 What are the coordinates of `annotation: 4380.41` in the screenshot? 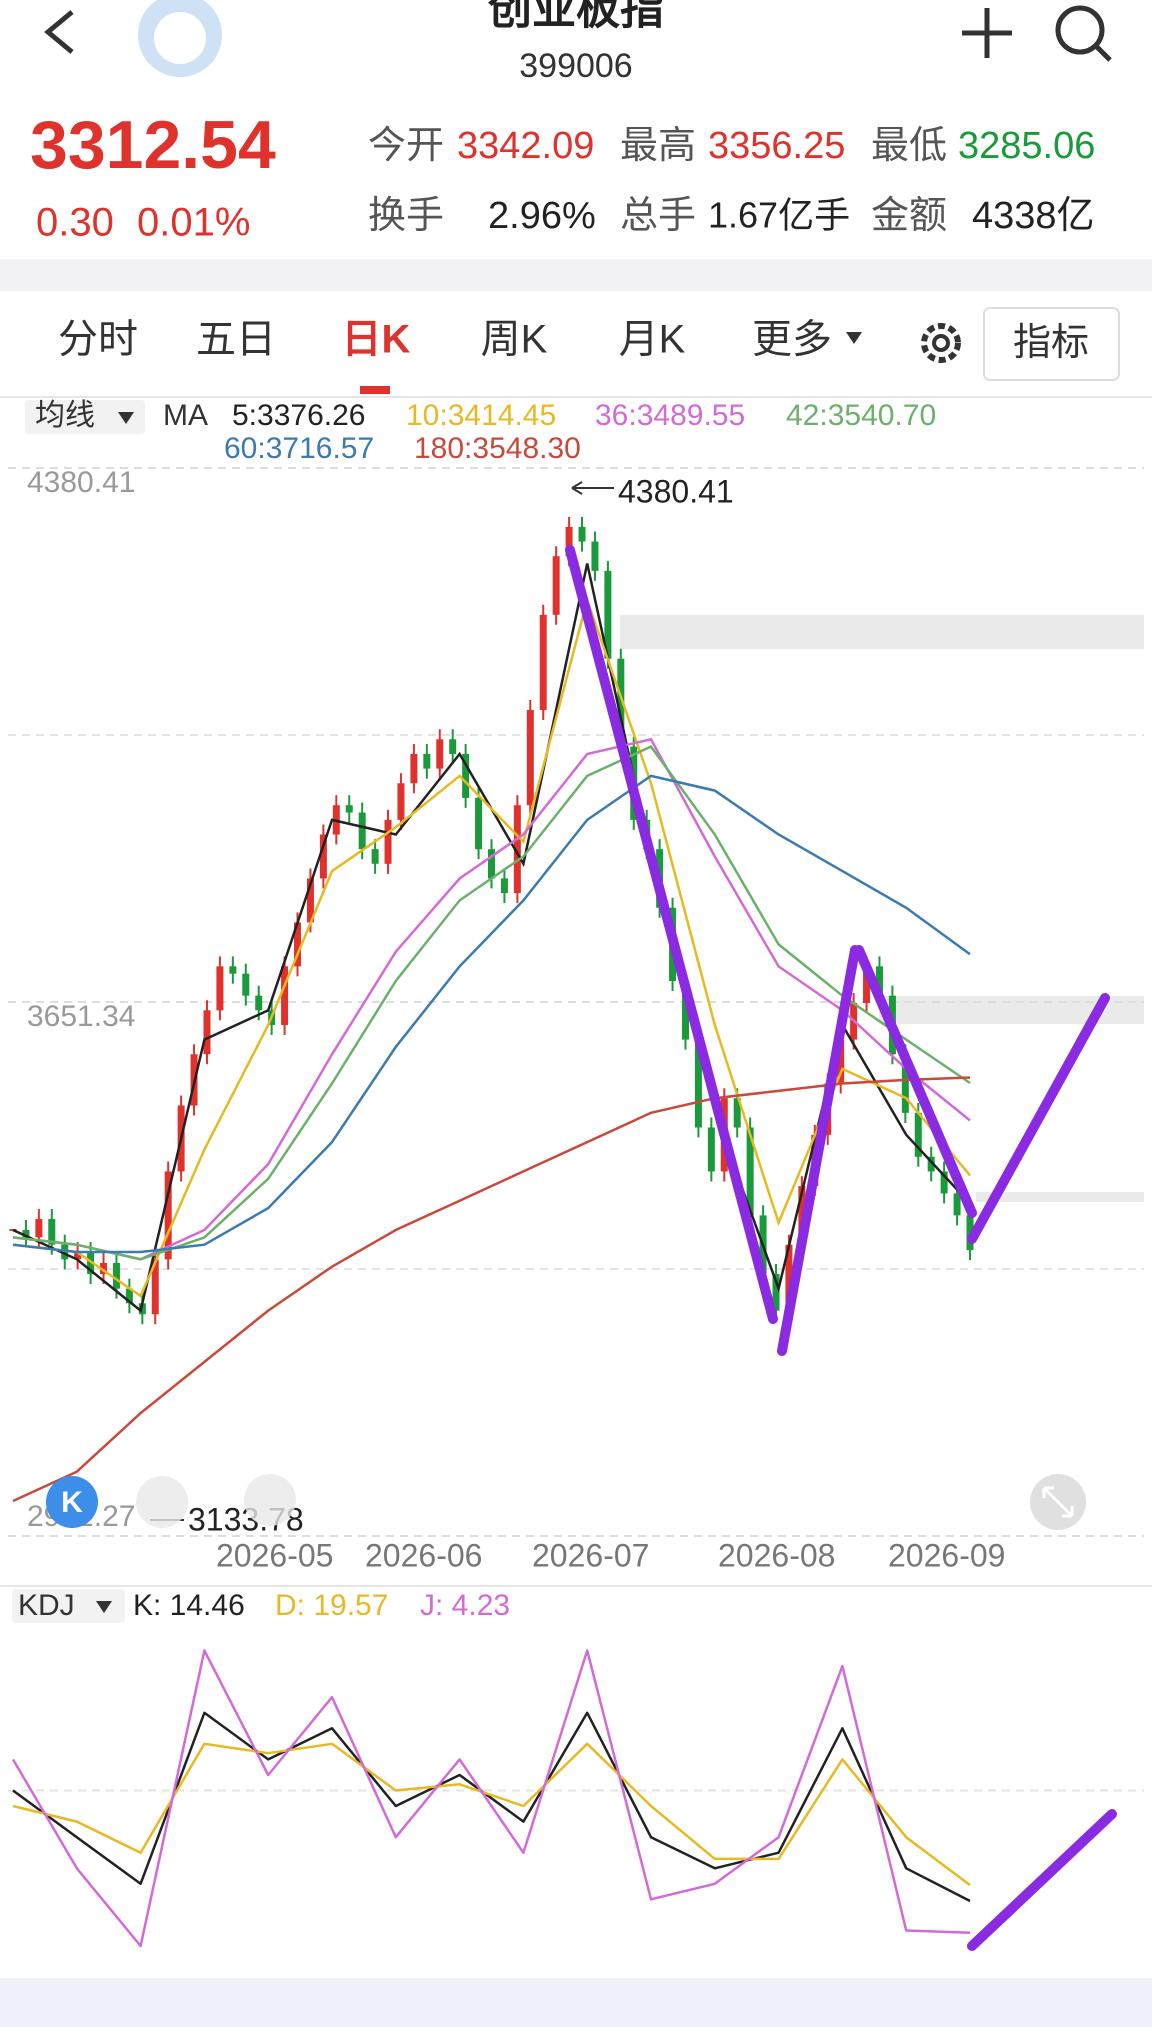 It's located at (676, 491).